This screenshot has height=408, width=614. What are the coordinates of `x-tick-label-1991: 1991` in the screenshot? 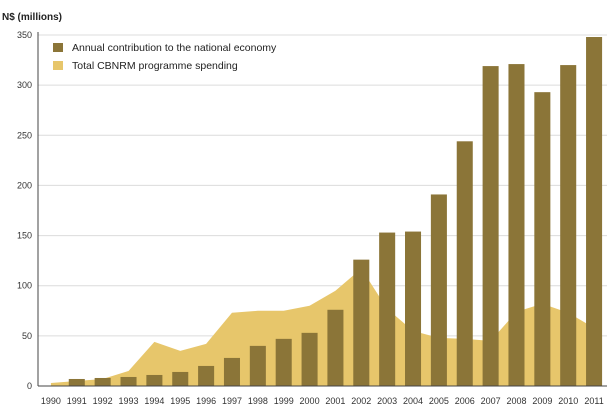 It's located at (77, 401).